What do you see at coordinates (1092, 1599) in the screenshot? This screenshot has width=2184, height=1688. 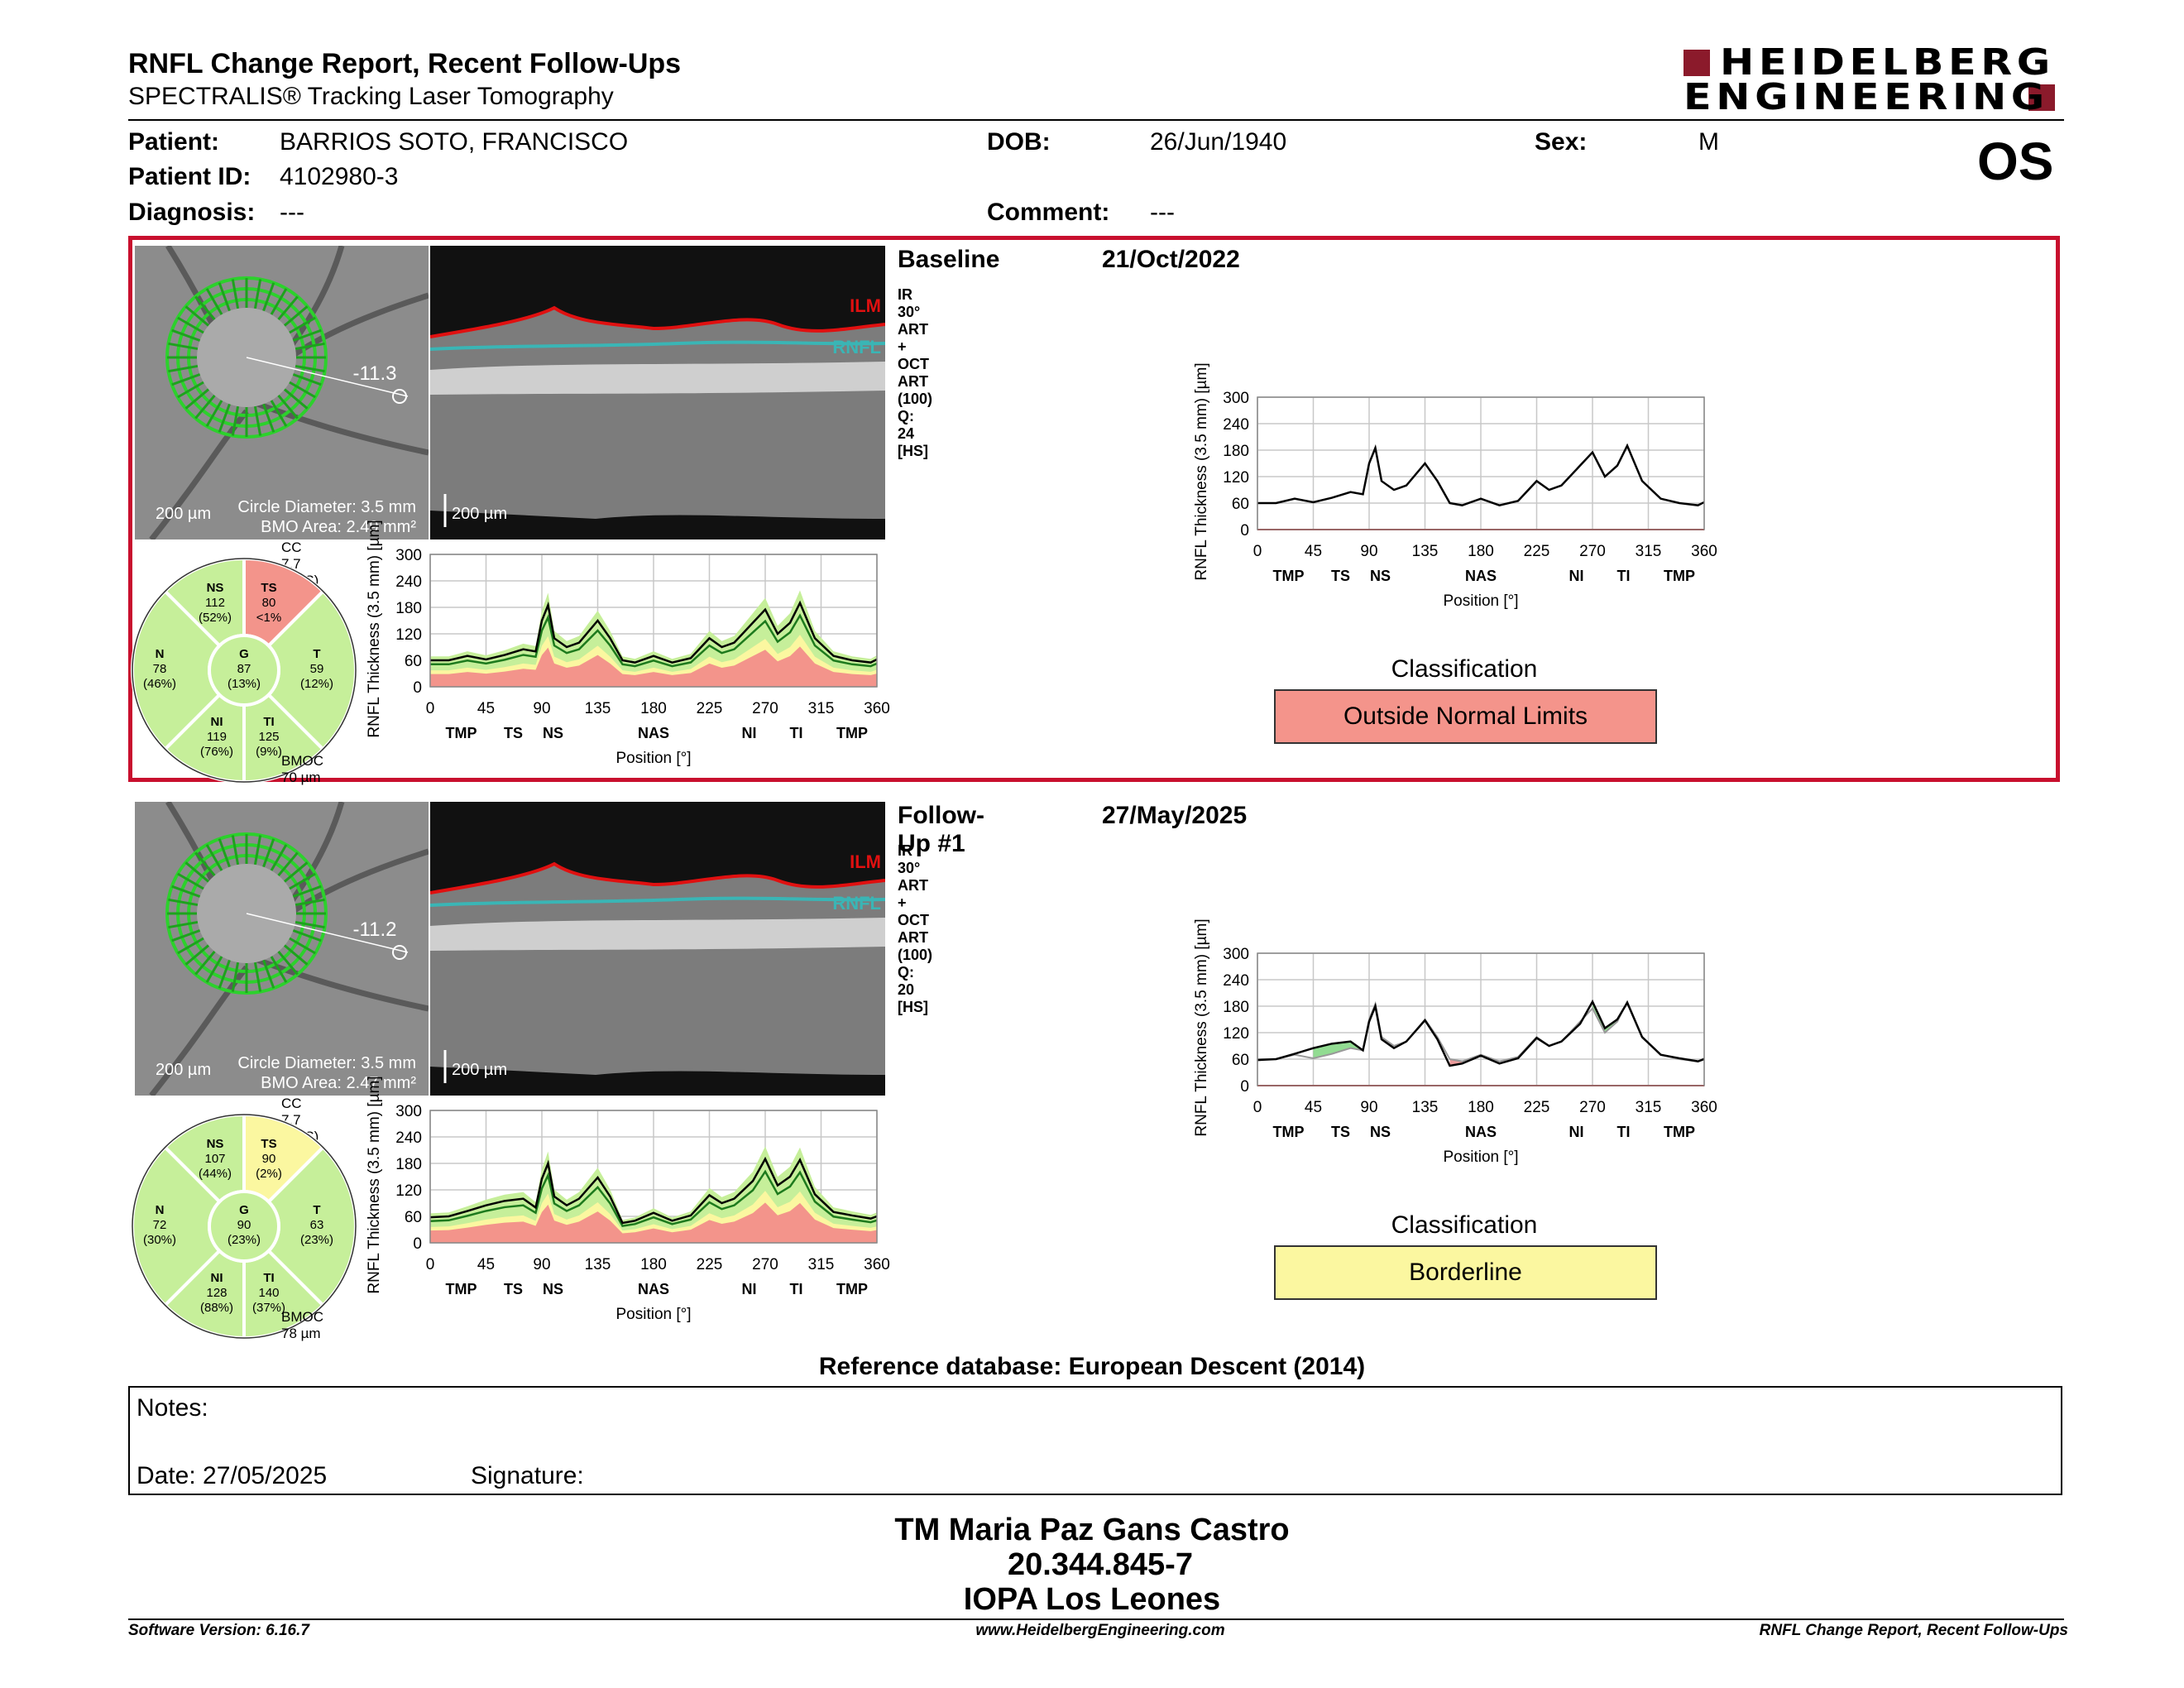 I see `signer-institution: IOPA Los Leones` at bounding box center [1092, 1599].